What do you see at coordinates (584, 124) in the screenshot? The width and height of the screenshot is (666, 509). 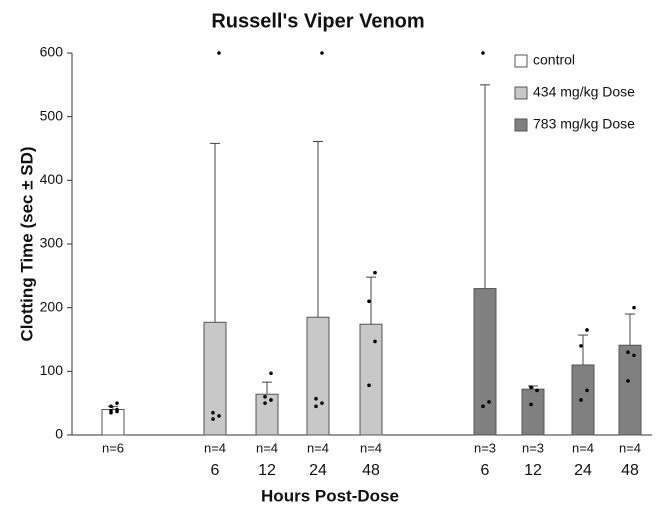 I see `legend-label: 783 mg/kg Dose` at bounding box center [584, 124].